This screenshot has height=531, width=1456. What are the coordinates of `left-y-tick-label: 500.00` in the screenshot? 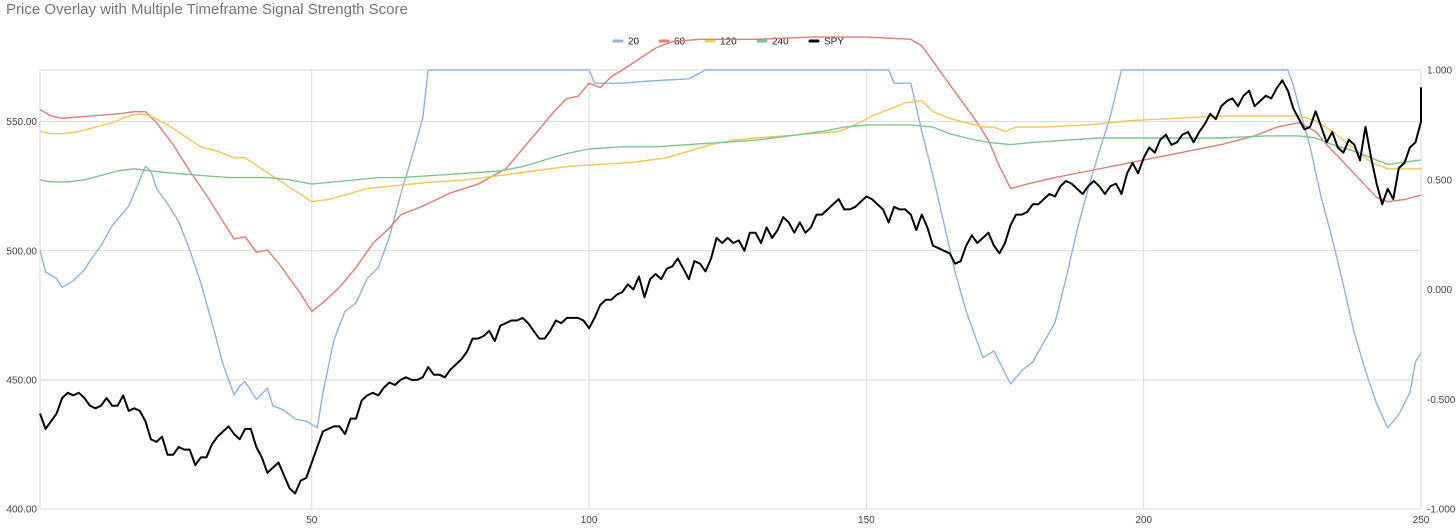 It's located at (21, 251).